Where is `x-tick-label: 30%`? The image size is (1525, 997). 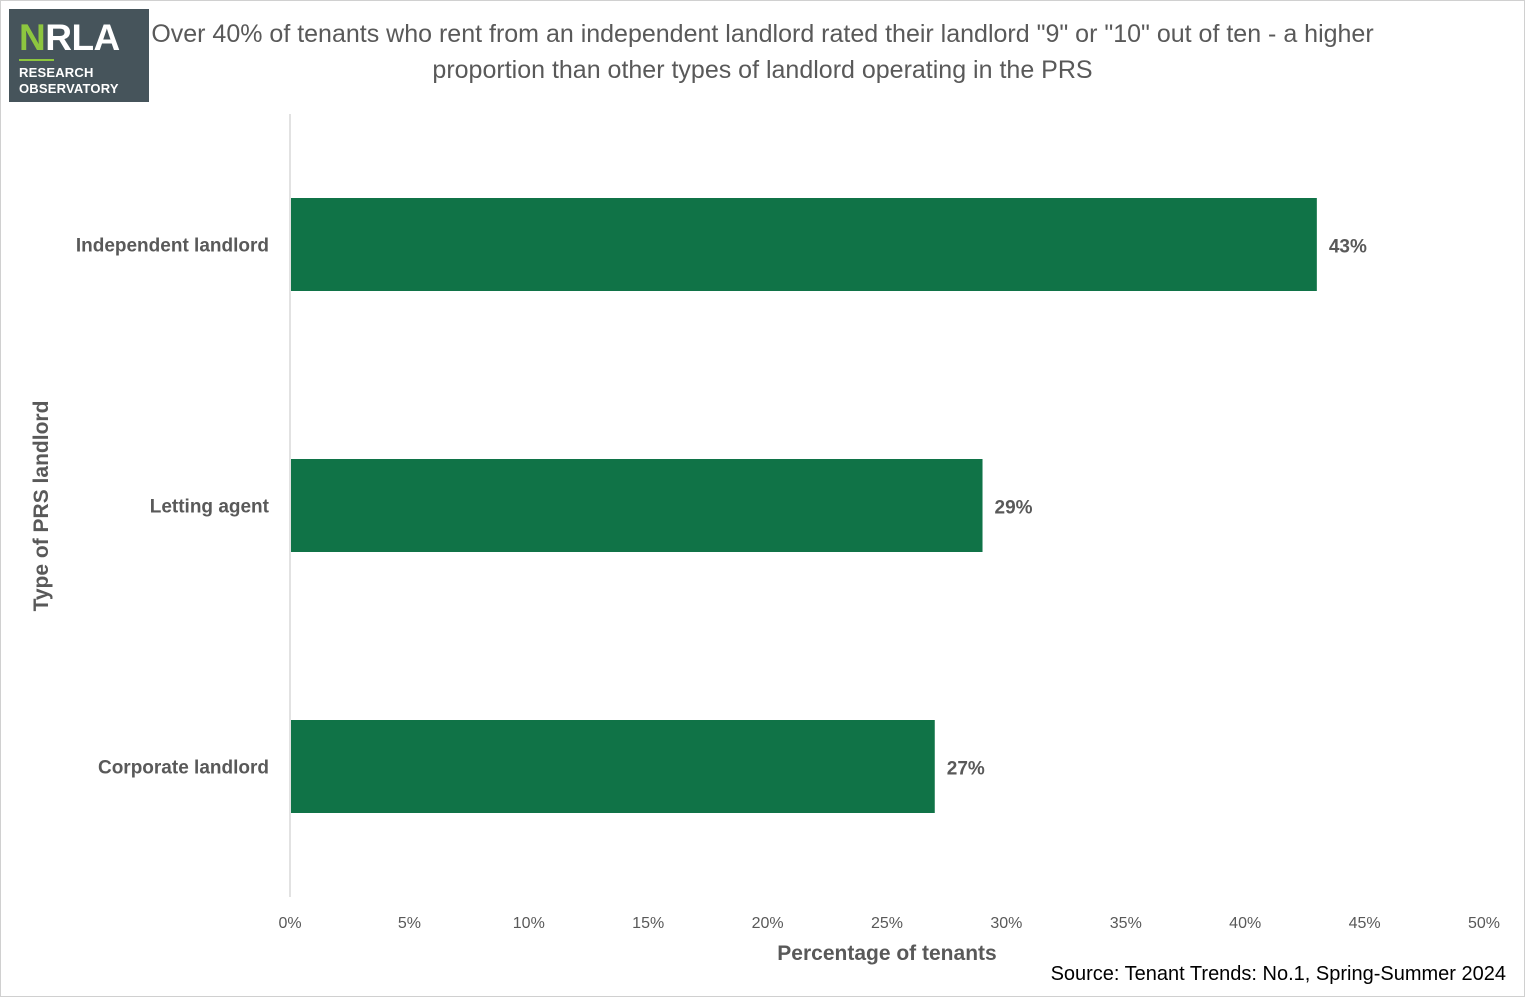
x-tick-label: 30% is located at coordinates (1006, 923).